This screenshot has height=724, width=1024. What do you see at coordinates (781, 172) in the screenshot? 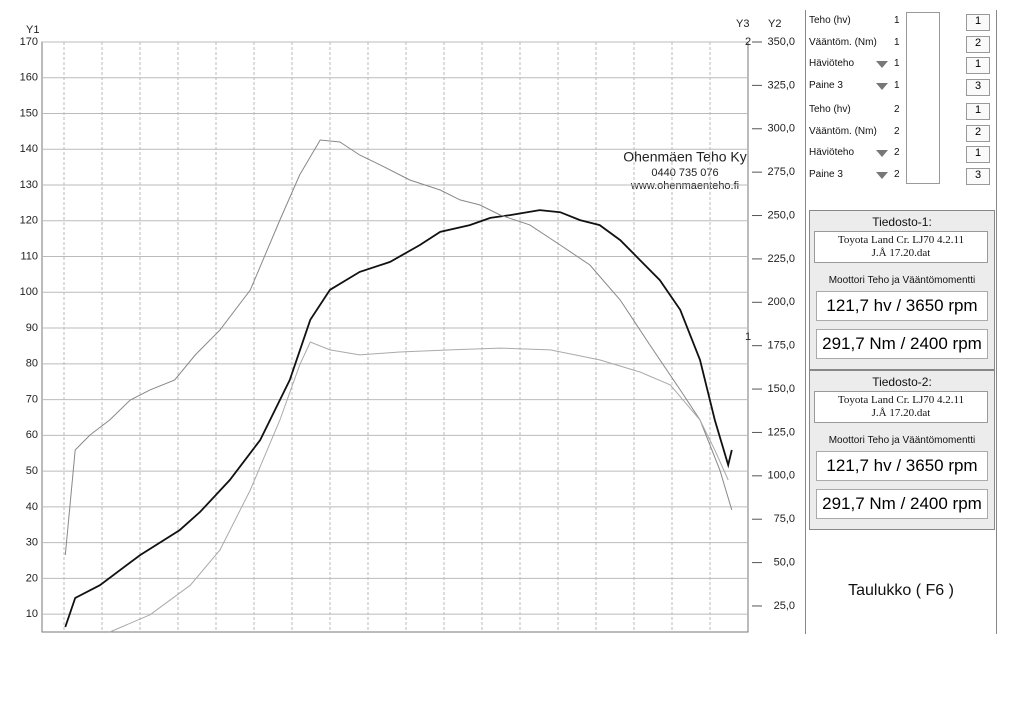
I see `y2-tick-label: 275,0` at bounding box center [781, 172].